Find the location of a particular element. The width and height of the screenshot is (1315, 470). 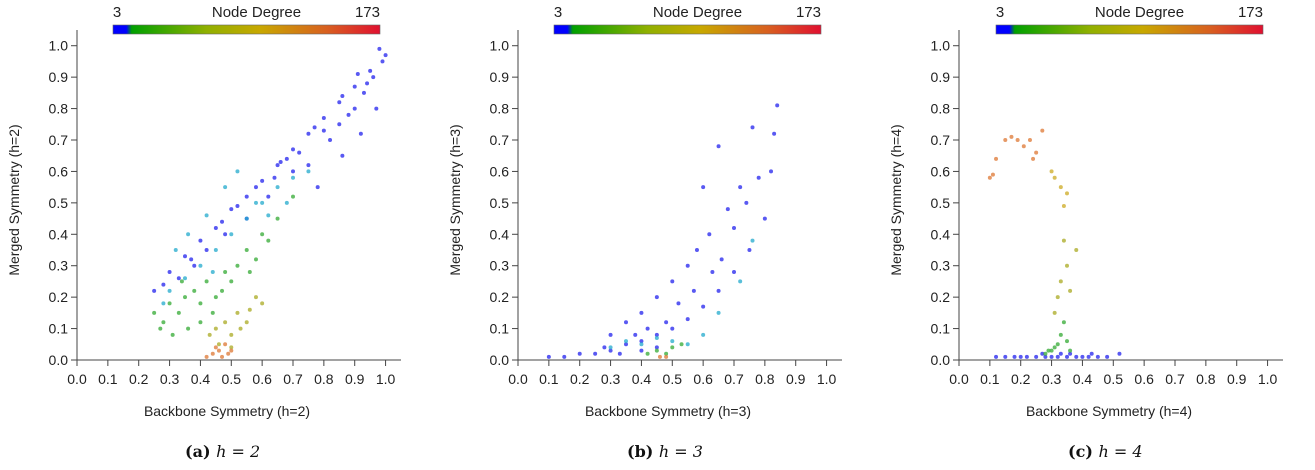

x-tick-label: 0.0 is located at coordinates (518, 379).